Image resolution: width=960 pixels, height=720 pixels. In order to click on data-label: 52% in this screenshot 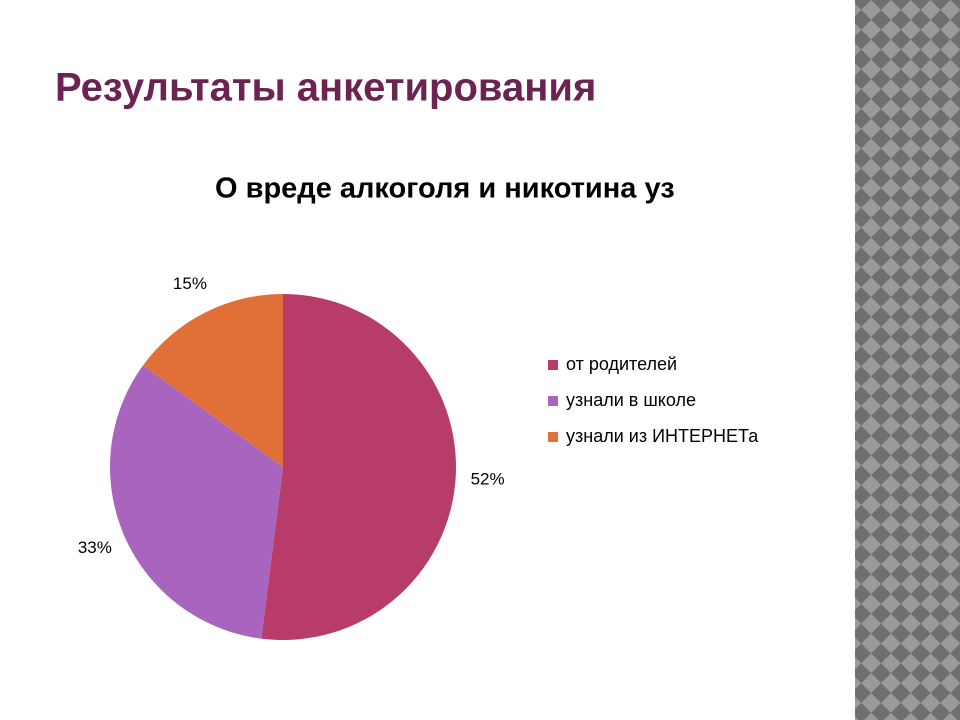, I will do `click(488, 478)`.